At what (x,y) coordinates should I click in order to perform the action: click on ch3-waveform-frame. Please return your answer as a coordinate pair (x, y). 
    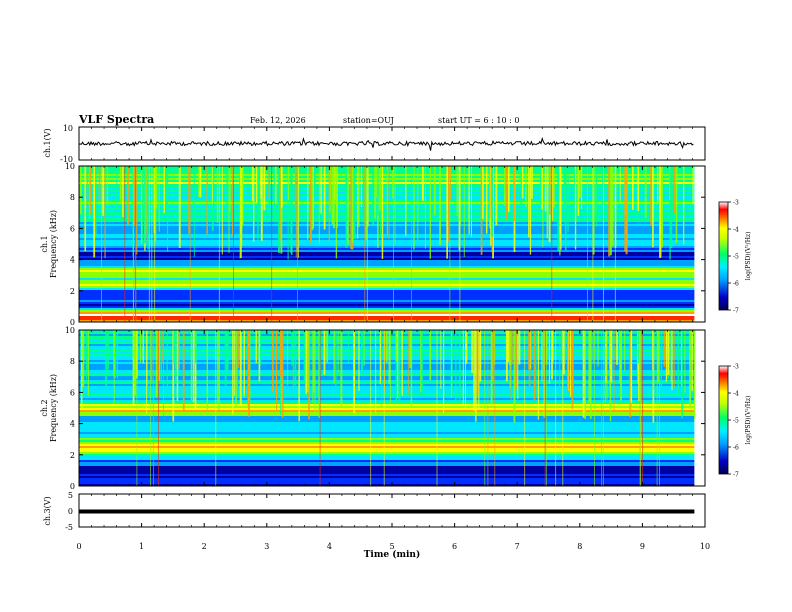
    Looking at the image, I should click on (392, 510).